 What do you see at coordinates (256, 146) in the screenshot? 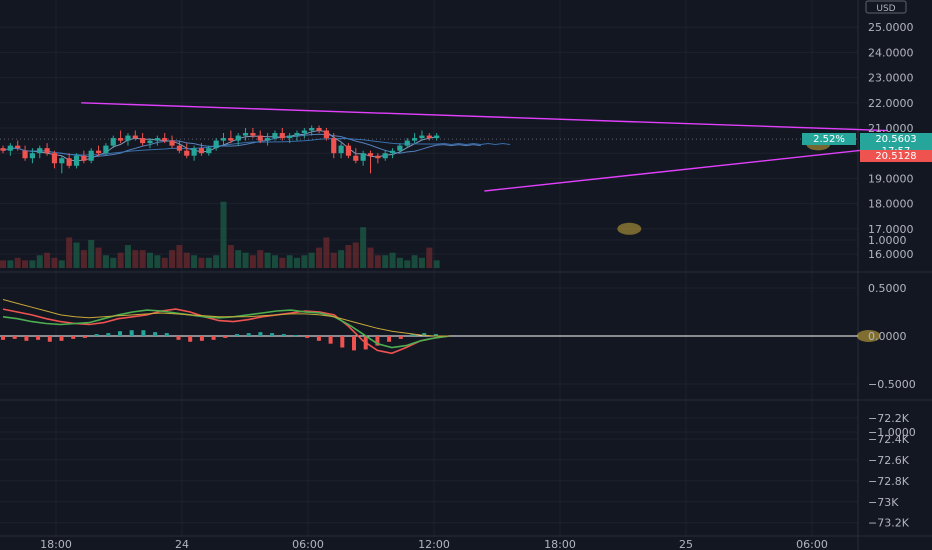
I see `moving-average-line` at bounding box center [256, 146].